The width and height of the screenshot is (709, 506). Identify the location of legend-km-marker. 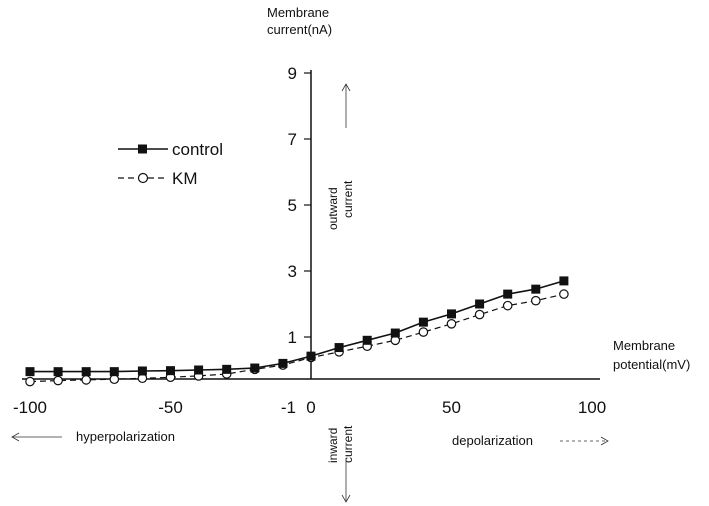
(143, 178).